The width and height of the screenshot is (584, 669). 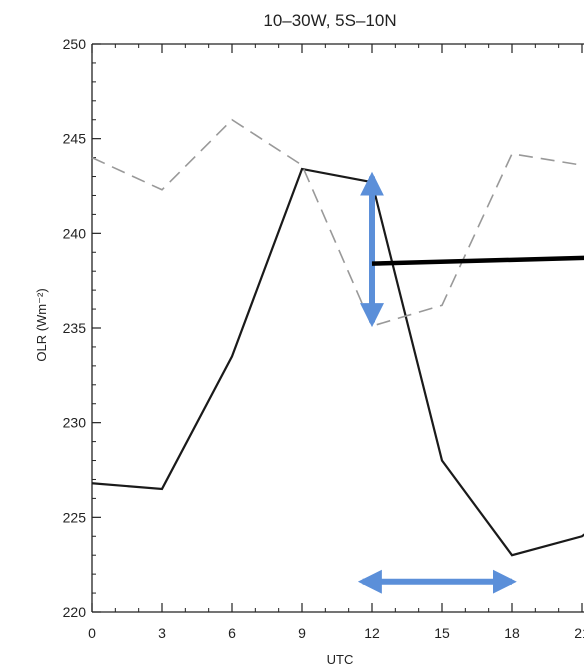 I want to click on y-tick-label: 240, so click(x=75, y=233).